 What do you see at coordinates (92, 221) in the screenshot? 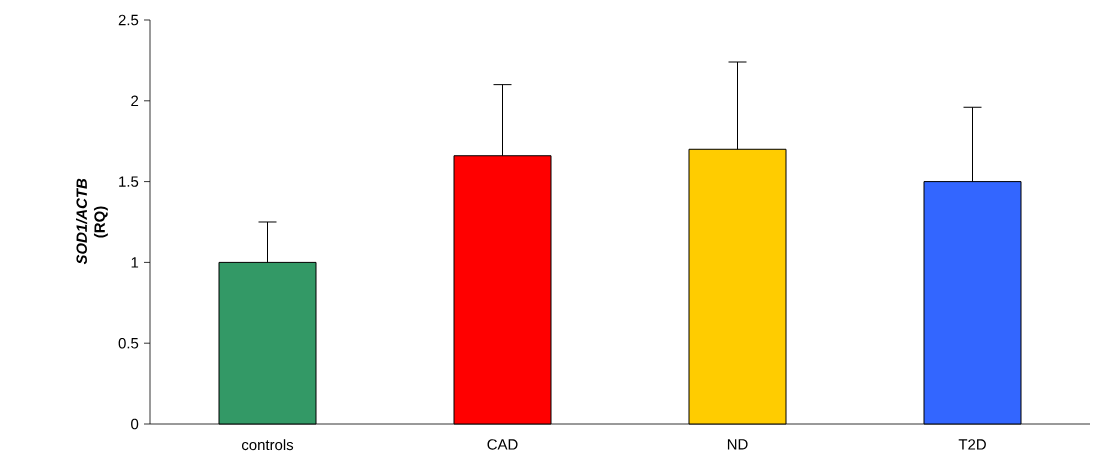
I see `y-axis-title: SOD1/ACTB (RQ)` at bounding box center [92, 221].